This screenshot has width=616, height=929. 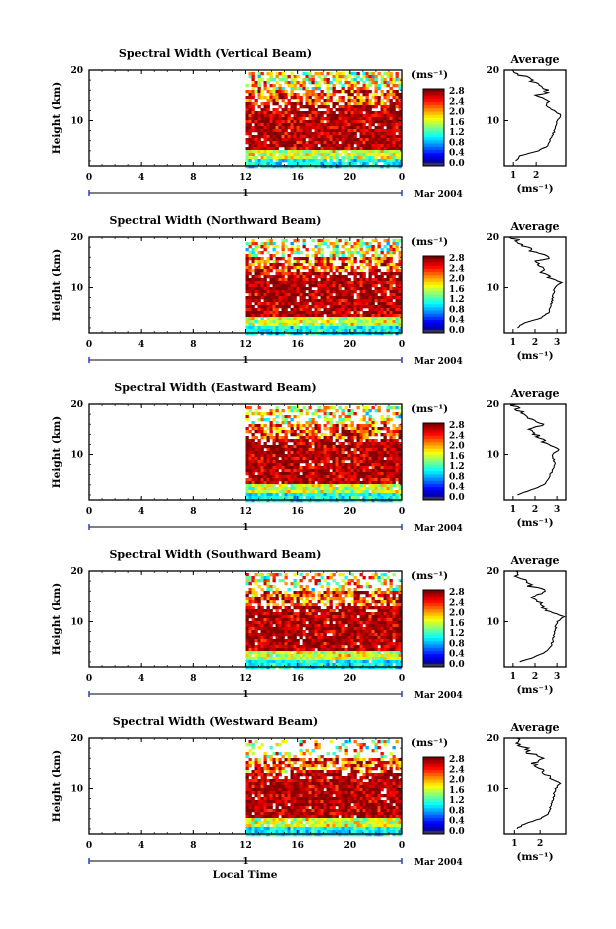 What do you see at coordinates (433, 302) in the screenshot?
I see `colorbar-segment` at bounding box center [433, 302].